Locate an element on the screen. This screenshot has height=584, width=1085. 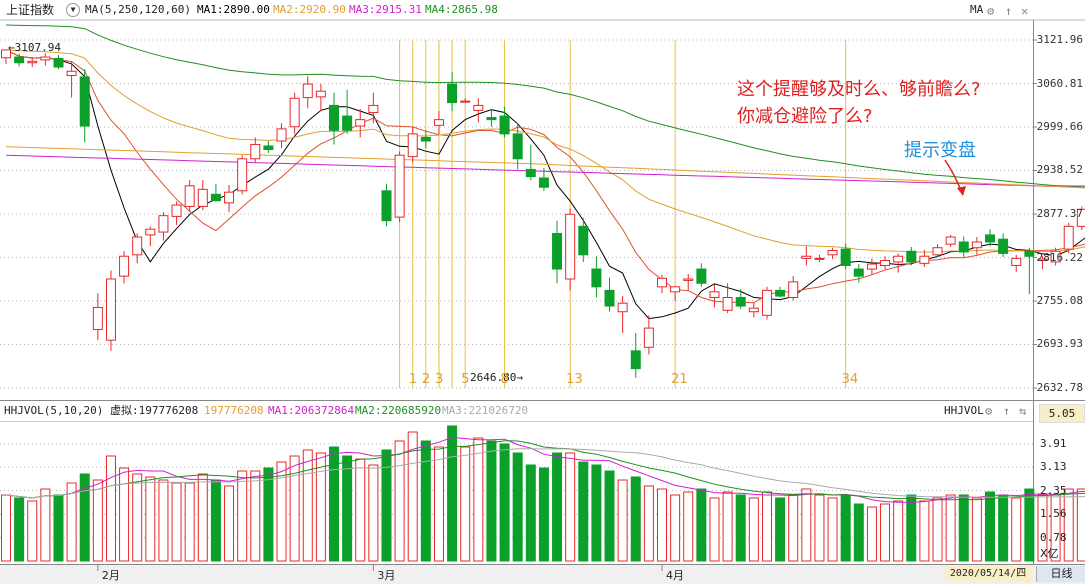
current-date: 2020/05/14/四 is located at coordinates (988, 574).